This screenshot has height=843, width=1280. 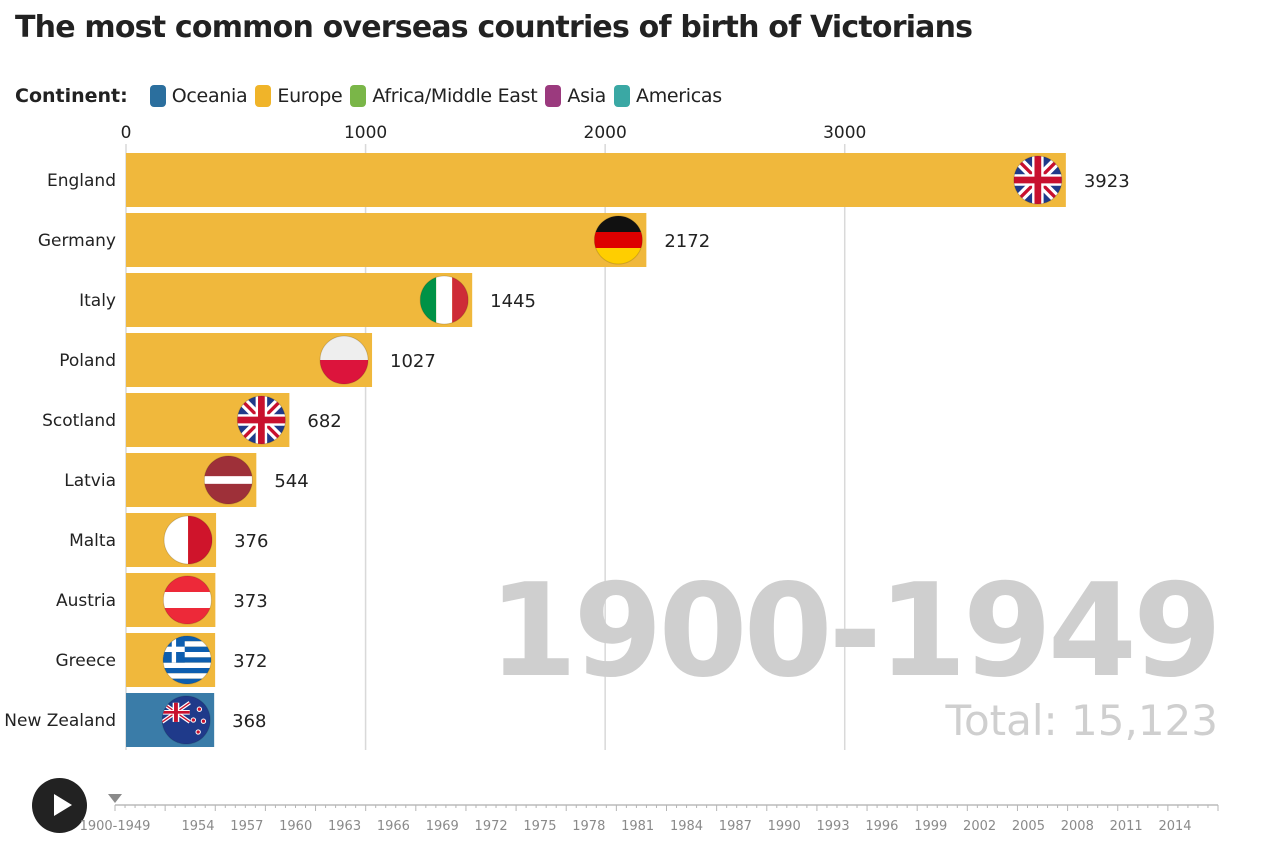 What do you see at coordinates (197, 826) in the screenshot?
I see `timeline-label-1954: 1954` at bounding box center [197, 826].